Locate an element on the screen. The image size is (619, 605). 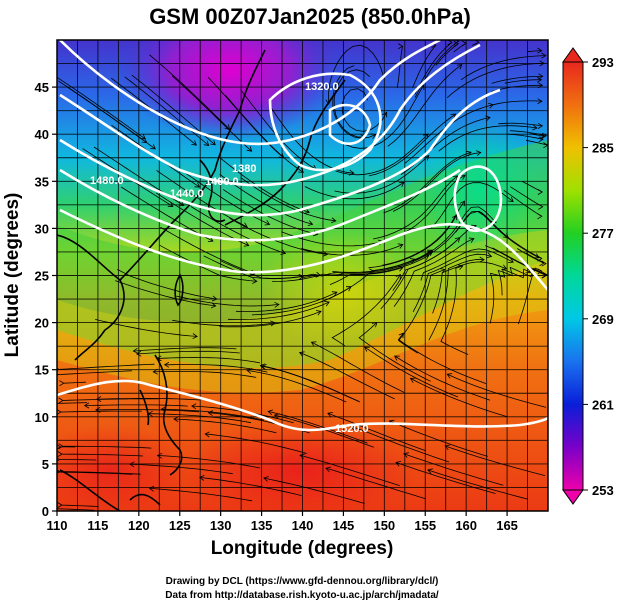
y-tick-label: 0 is located at coordinates (45, 511).